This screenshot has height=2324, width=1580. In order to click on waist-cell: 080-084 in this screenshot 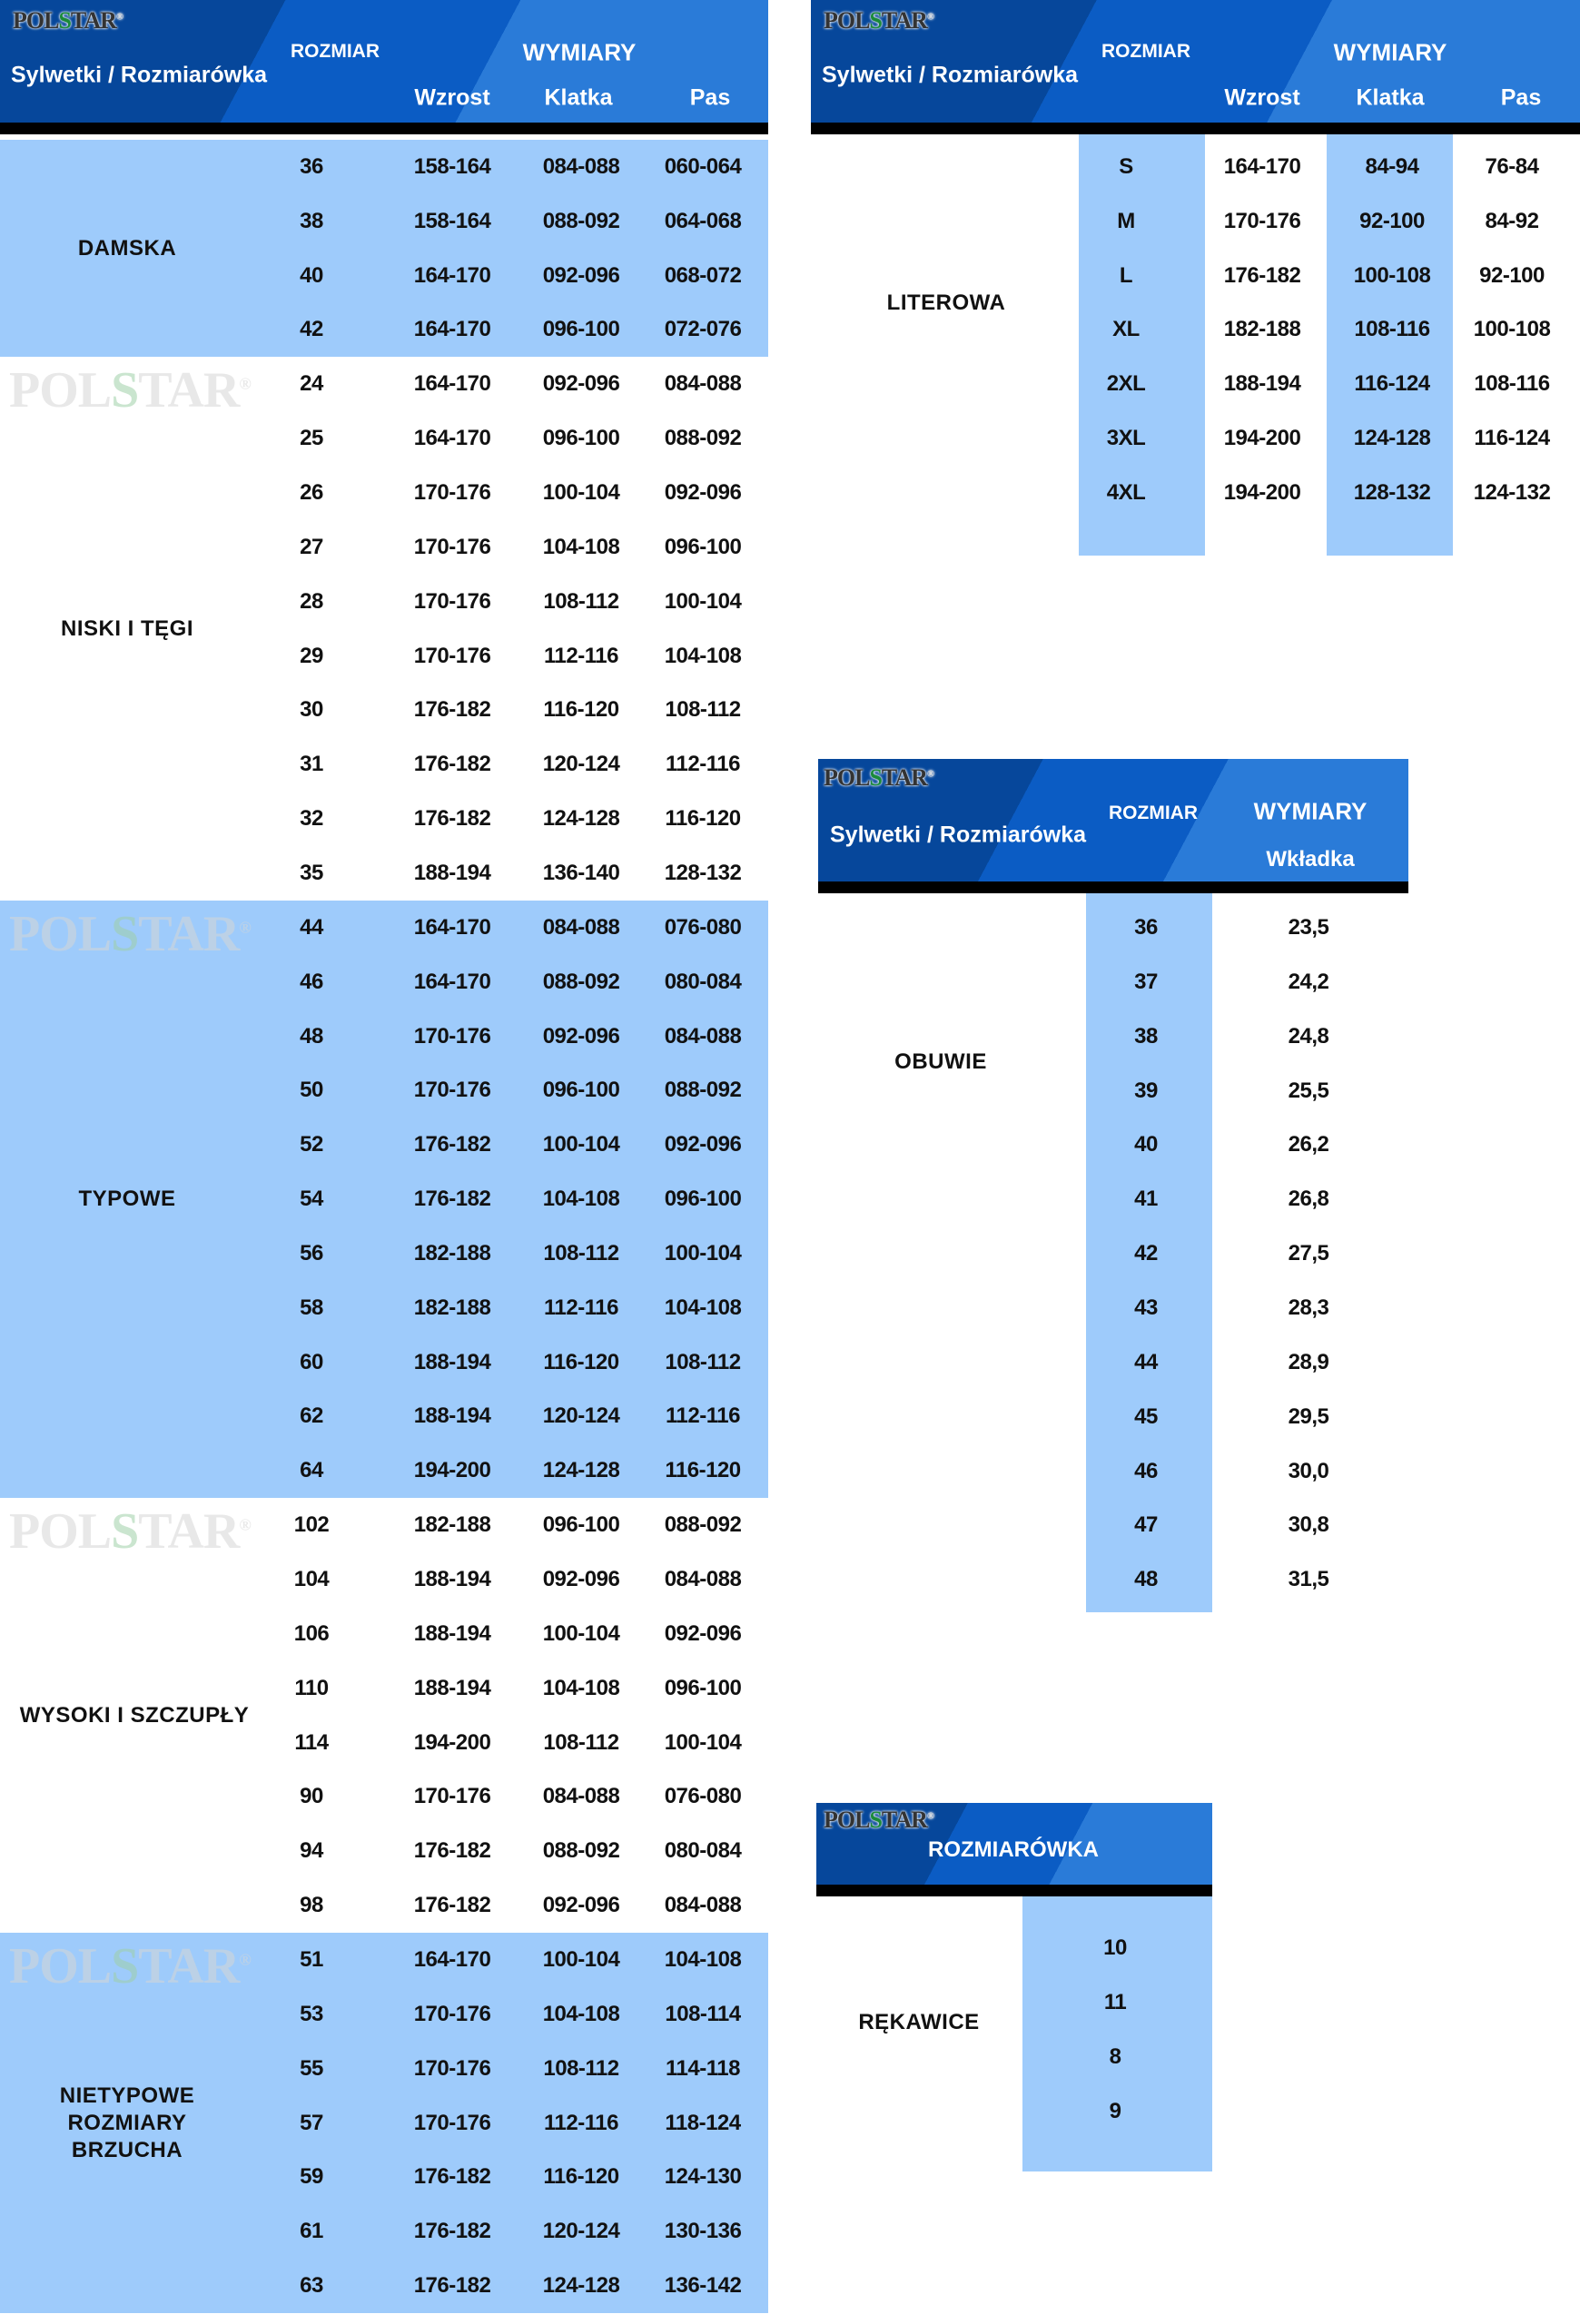, I will do `click(703, 981)`.